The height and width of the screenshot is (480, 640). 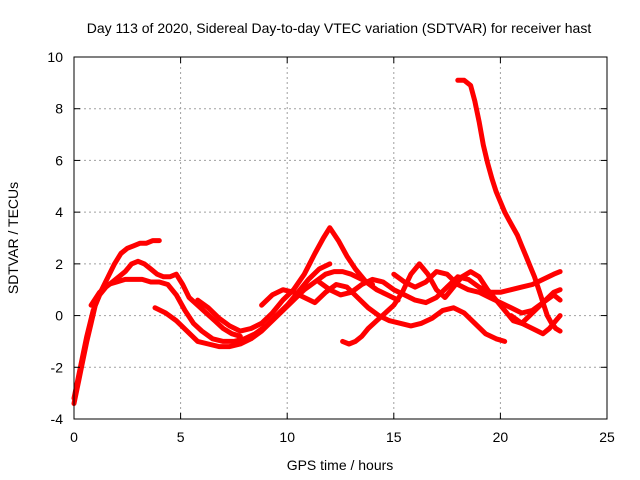 What do you see at coordinates (607, 437) in the screenshot?
I see `x-tick-label: 25` at bounding box center [607, 437].